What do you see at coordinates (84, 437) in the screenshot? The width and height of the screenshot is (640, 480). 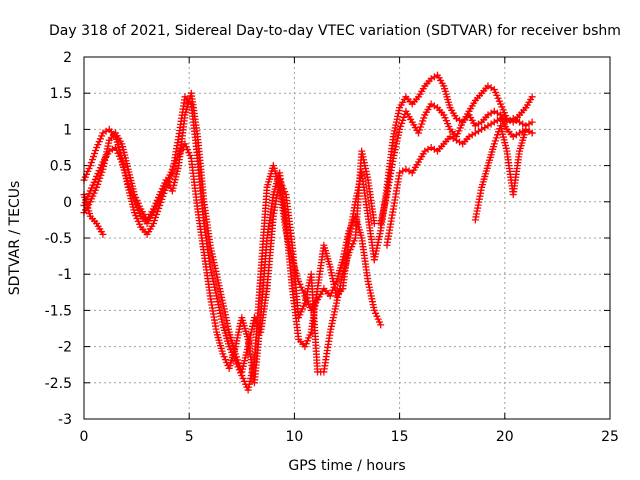 I see `x-tick-label: 0` at bounding box center [84, 437].